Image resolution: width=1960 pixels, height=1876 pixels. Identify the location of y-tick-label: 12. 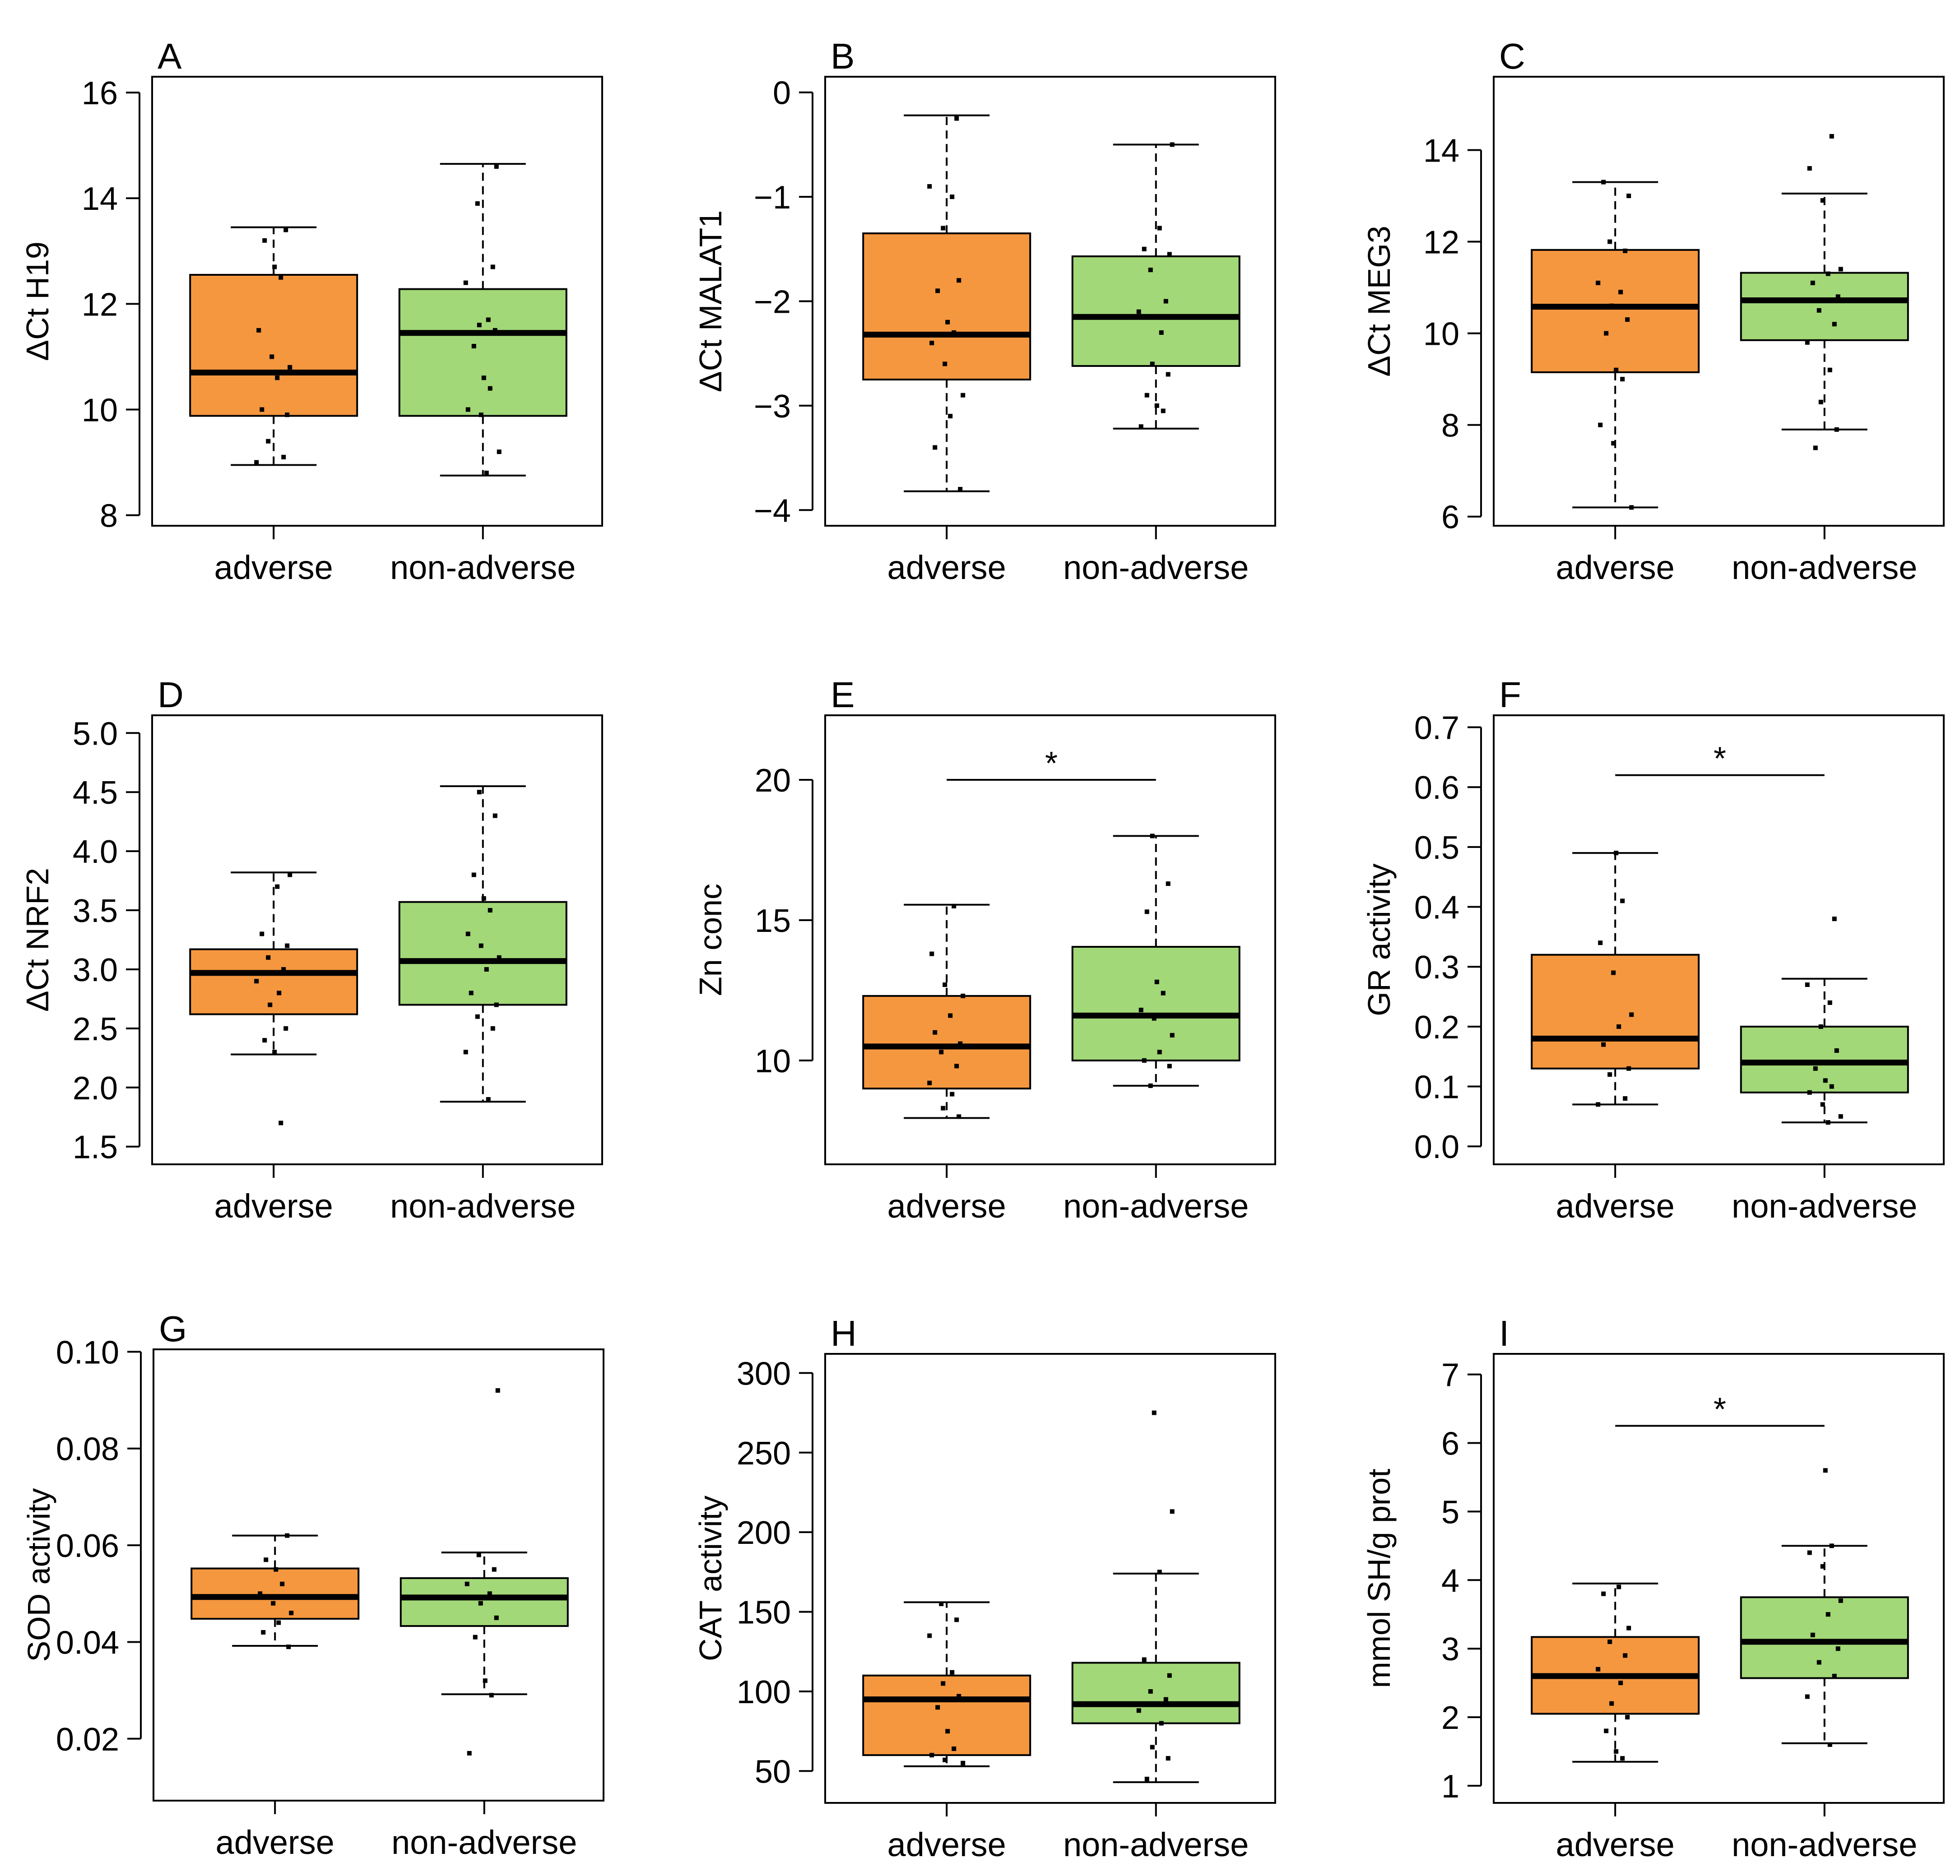
(100, 305).